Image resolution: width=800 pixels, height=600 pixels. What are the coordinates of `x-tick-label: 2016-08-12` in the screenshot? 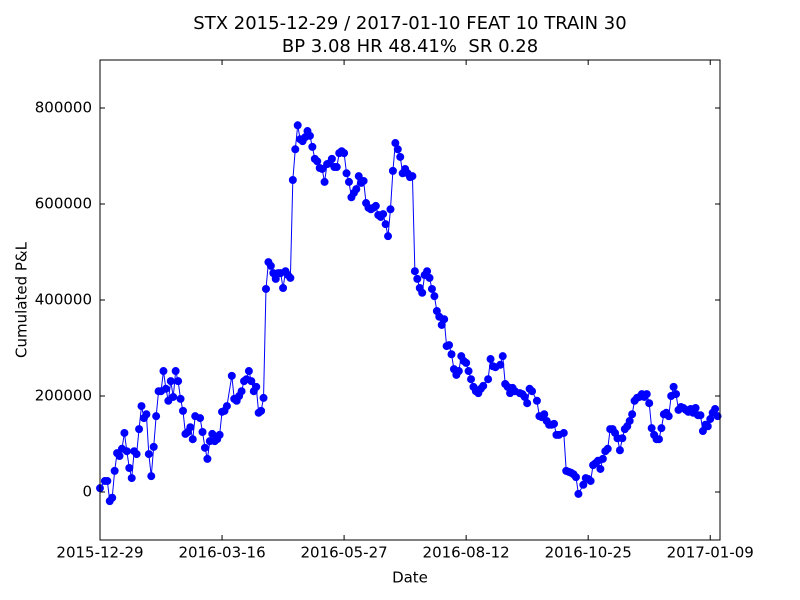 It's located at (466, 553).